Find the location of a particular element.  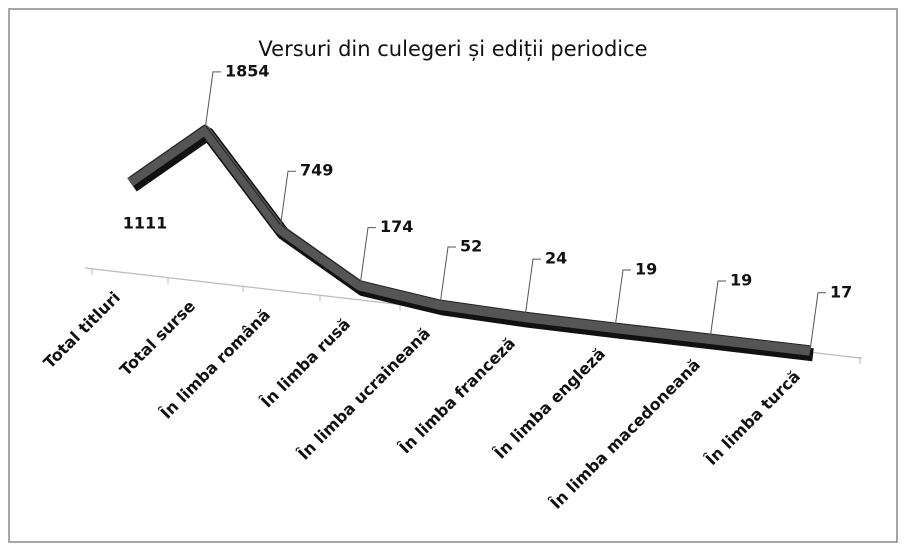

data-label: 17 is located at coordinates (841, 291).